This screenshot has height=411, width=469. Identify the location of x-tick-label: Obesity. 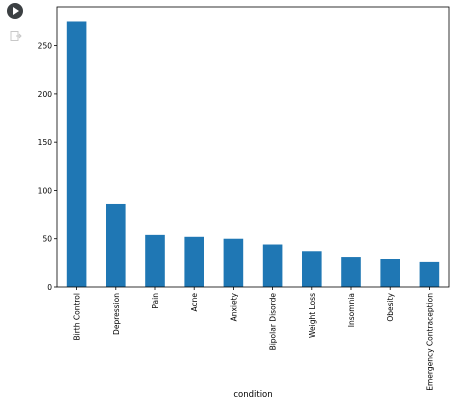
(390, 306).